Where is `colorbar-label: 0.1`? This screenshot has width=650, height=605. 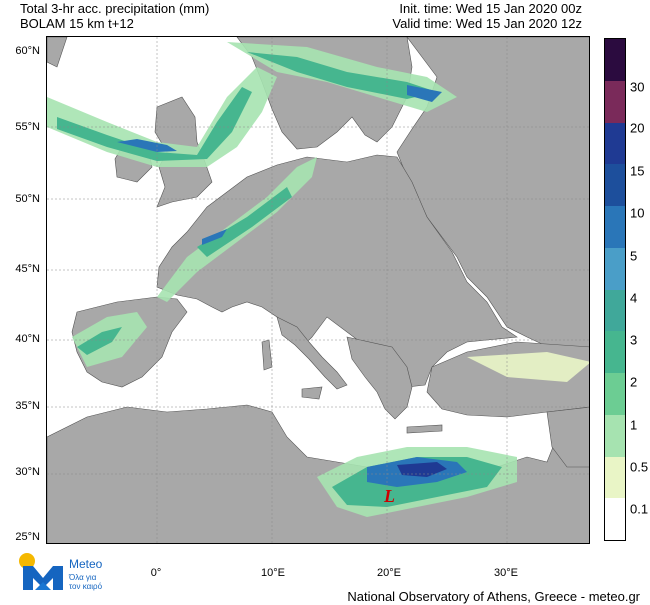 colorbar-label: 0.1 is located at coordinates (639, 509).